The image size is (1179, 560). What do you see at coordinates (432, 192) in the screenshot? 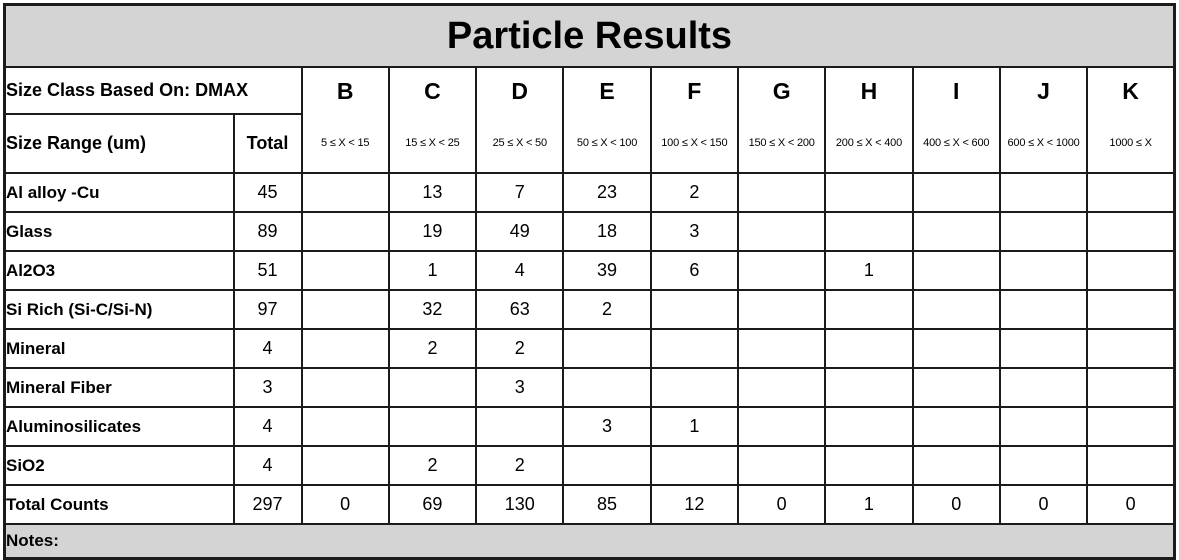
I see `count-cell: 13` at bounding box center [432, 192].